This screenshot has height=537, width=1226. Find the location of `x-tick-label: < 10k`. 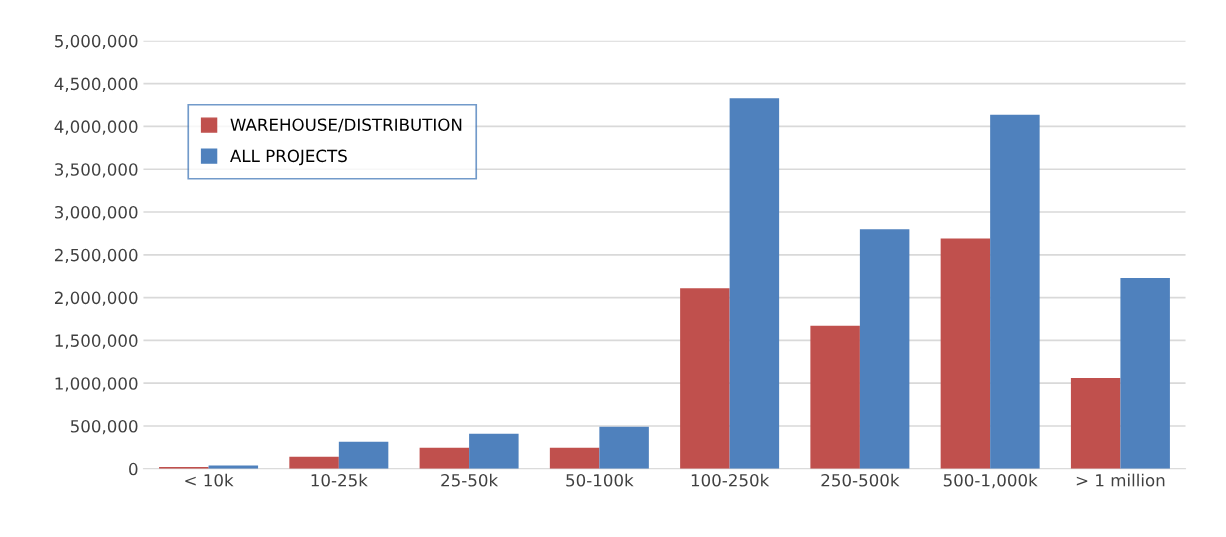

x-tick-label: < 10k is located at coordinates (209, 480).